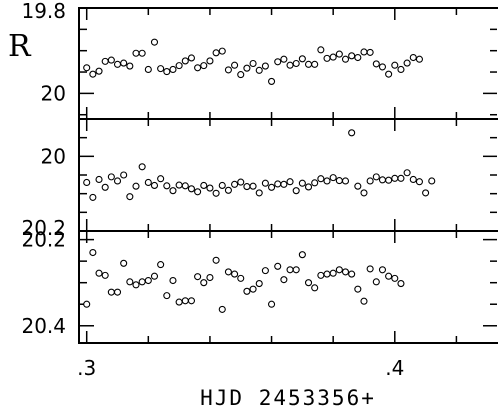 This screenshot has height=416, width=498. What do you see at coordinates (43, 240) in the screenshot?
I see `y-tick-label: 20.2` at bounding box center [43, 240].